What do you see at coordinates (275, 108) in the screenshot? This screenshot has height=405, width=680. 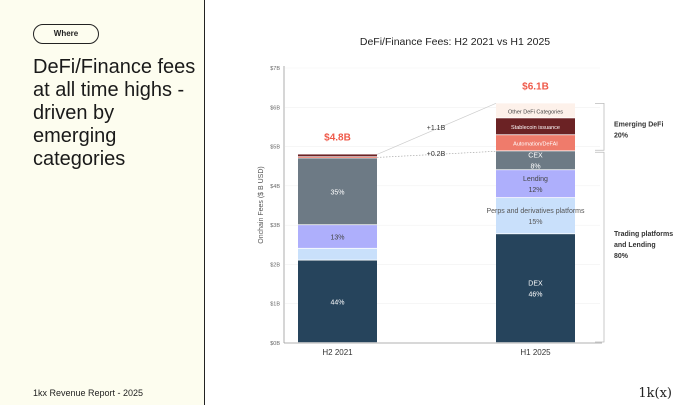 I see `y-tick-label: $6B` at bounding box center [275, 108].